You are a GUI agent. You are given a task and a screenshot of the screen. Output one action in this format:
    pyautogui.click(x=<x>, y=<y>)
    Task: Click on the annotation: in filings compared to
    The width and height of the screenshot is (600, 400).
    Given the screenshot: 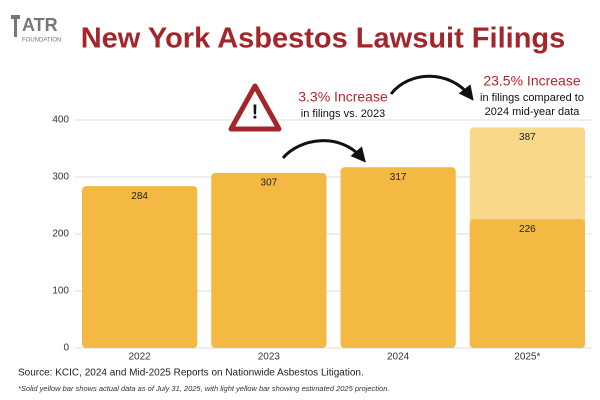 What is the action you would take?
    pyautogui.click(x=532, y=98)
    